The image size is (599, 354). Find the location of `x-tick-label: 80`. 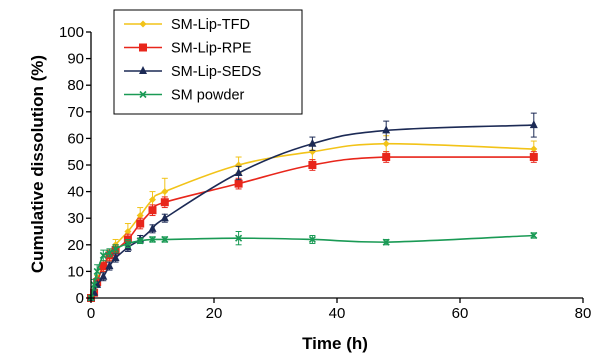

x-tick-label: 80 is located at coordinates (583, 313).